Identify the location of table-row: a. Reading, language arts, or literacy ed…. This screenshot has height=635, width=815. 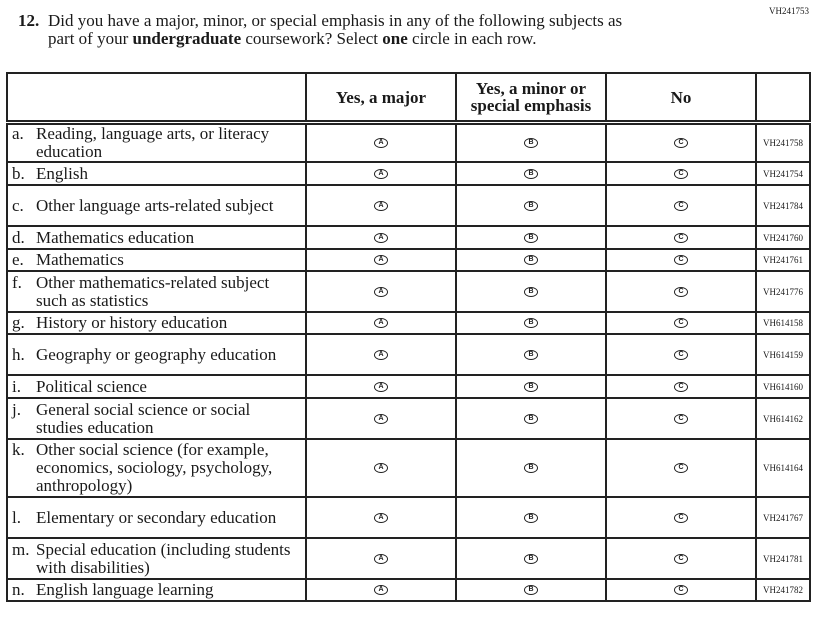
(408, 142).